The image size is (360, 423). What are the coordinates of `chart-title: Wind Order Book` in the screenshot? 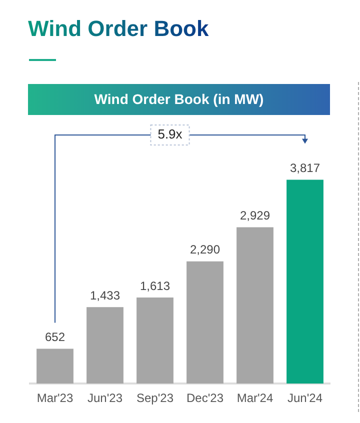 It's located at (118, 29).